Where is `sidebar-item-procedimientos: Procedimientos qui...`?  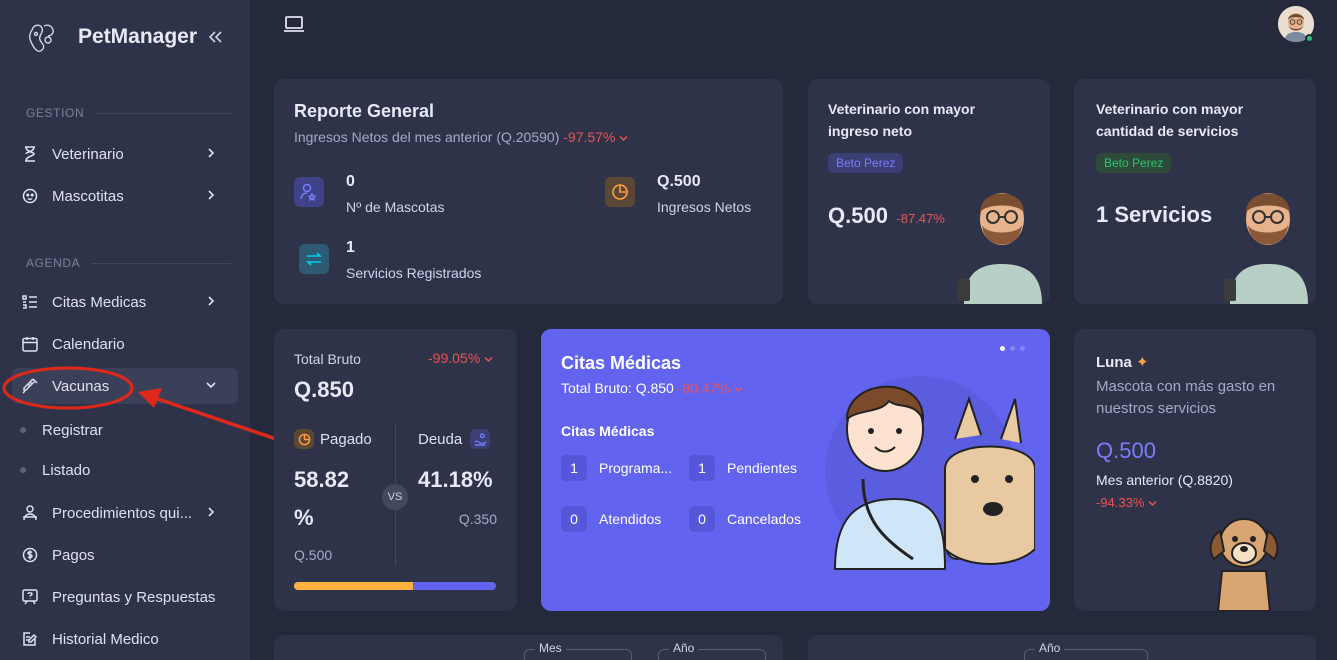 sidebar-item-procedimientos: Procedimientos qui... is located at coordinates (125, 513).